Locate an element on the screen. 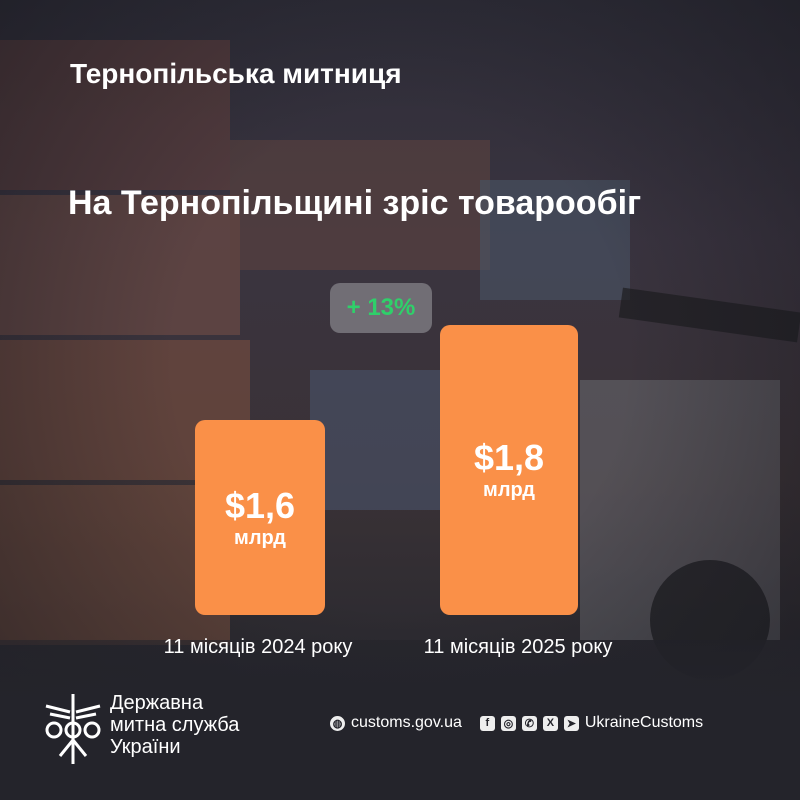  customs-emblem-icon is located at coordinates (73, 729).